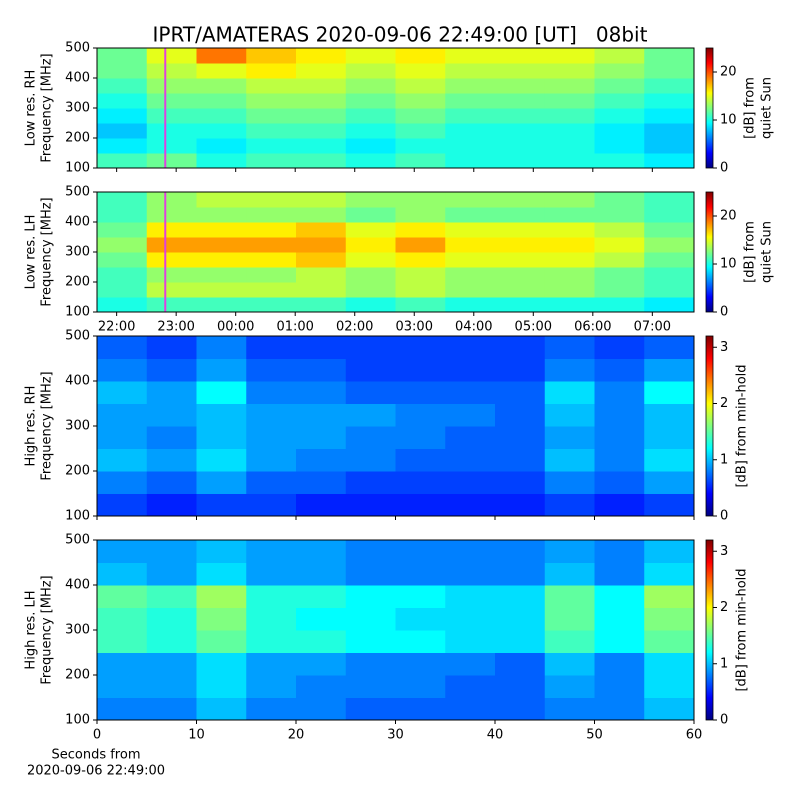 This screenshot has height=800, width=800. I want to click on colorbar-tick-label: 1, so click(724, 663).